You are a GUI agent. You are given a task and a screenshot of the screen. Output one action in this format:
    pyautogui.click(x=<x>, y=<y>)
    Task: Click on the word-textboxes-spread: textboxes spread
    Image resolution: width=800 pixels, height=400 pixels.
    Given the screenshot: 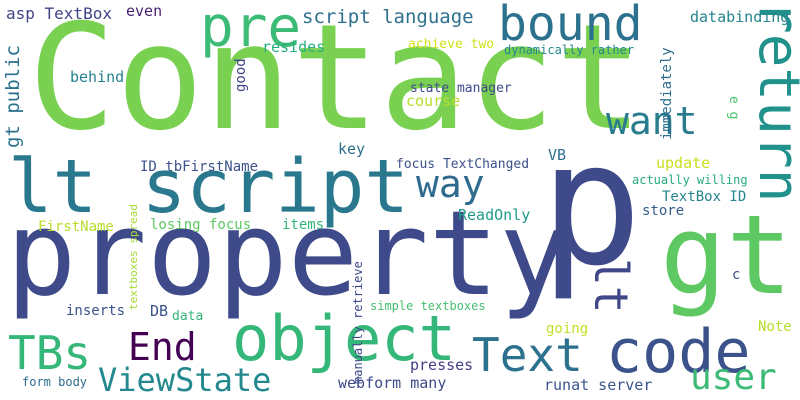 What is the action you would take?
    pyautogui.click(x=133, y=257)
    